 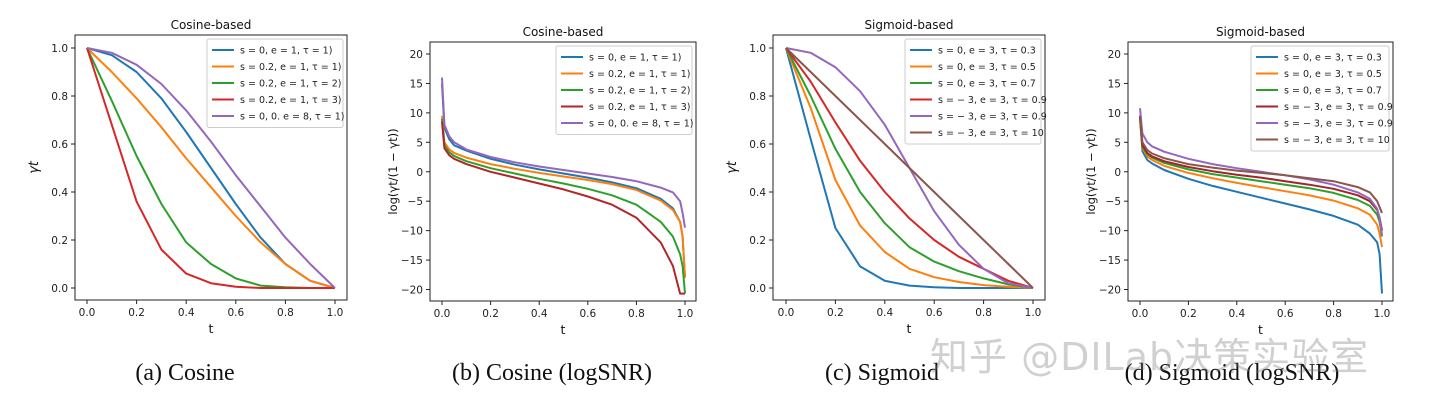 What do you see at coordinates (1232, 373) in the screenshot?
I see `caption-d: (d) Sigmoid (logSNR)` at bounding box center [1232, 373].